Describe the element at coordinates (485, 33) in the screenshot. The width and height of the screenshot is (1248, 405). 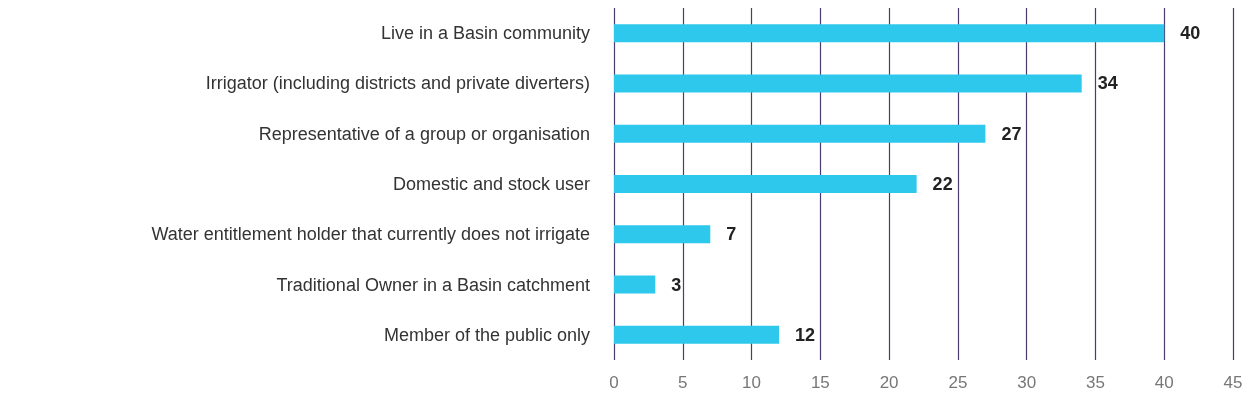
I see `y-tick-label: Live in a Basin community` at that location.